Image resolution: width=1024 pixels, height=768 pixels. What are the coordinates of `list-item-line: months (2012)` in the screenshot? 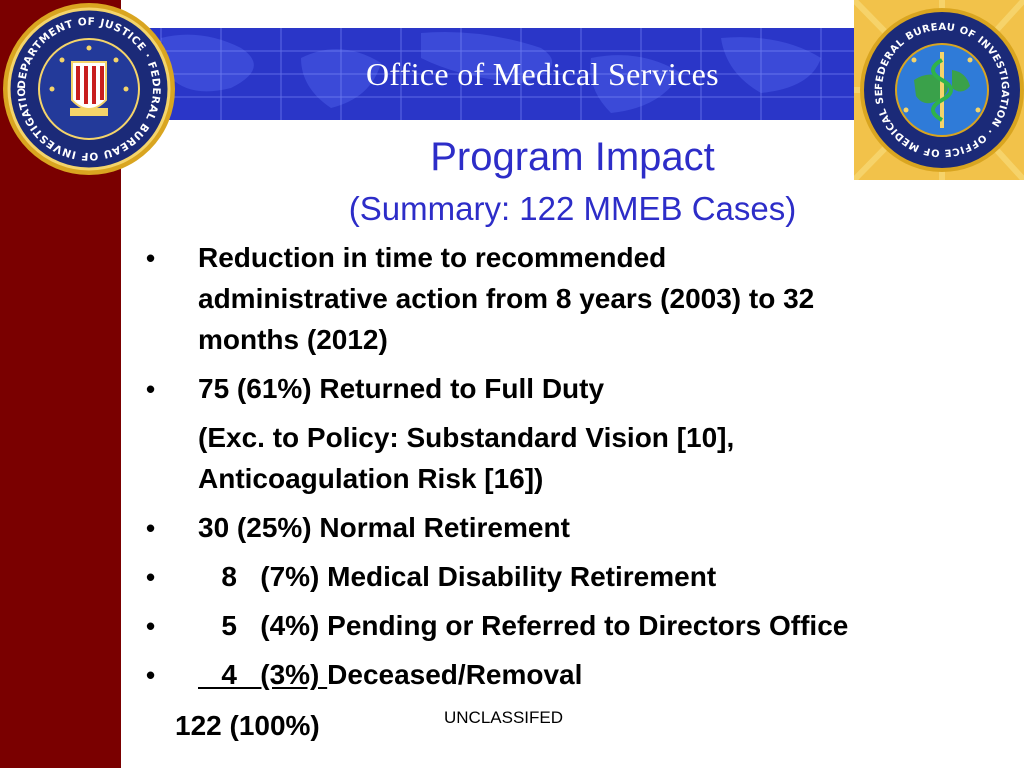 It's located at (293, 339).